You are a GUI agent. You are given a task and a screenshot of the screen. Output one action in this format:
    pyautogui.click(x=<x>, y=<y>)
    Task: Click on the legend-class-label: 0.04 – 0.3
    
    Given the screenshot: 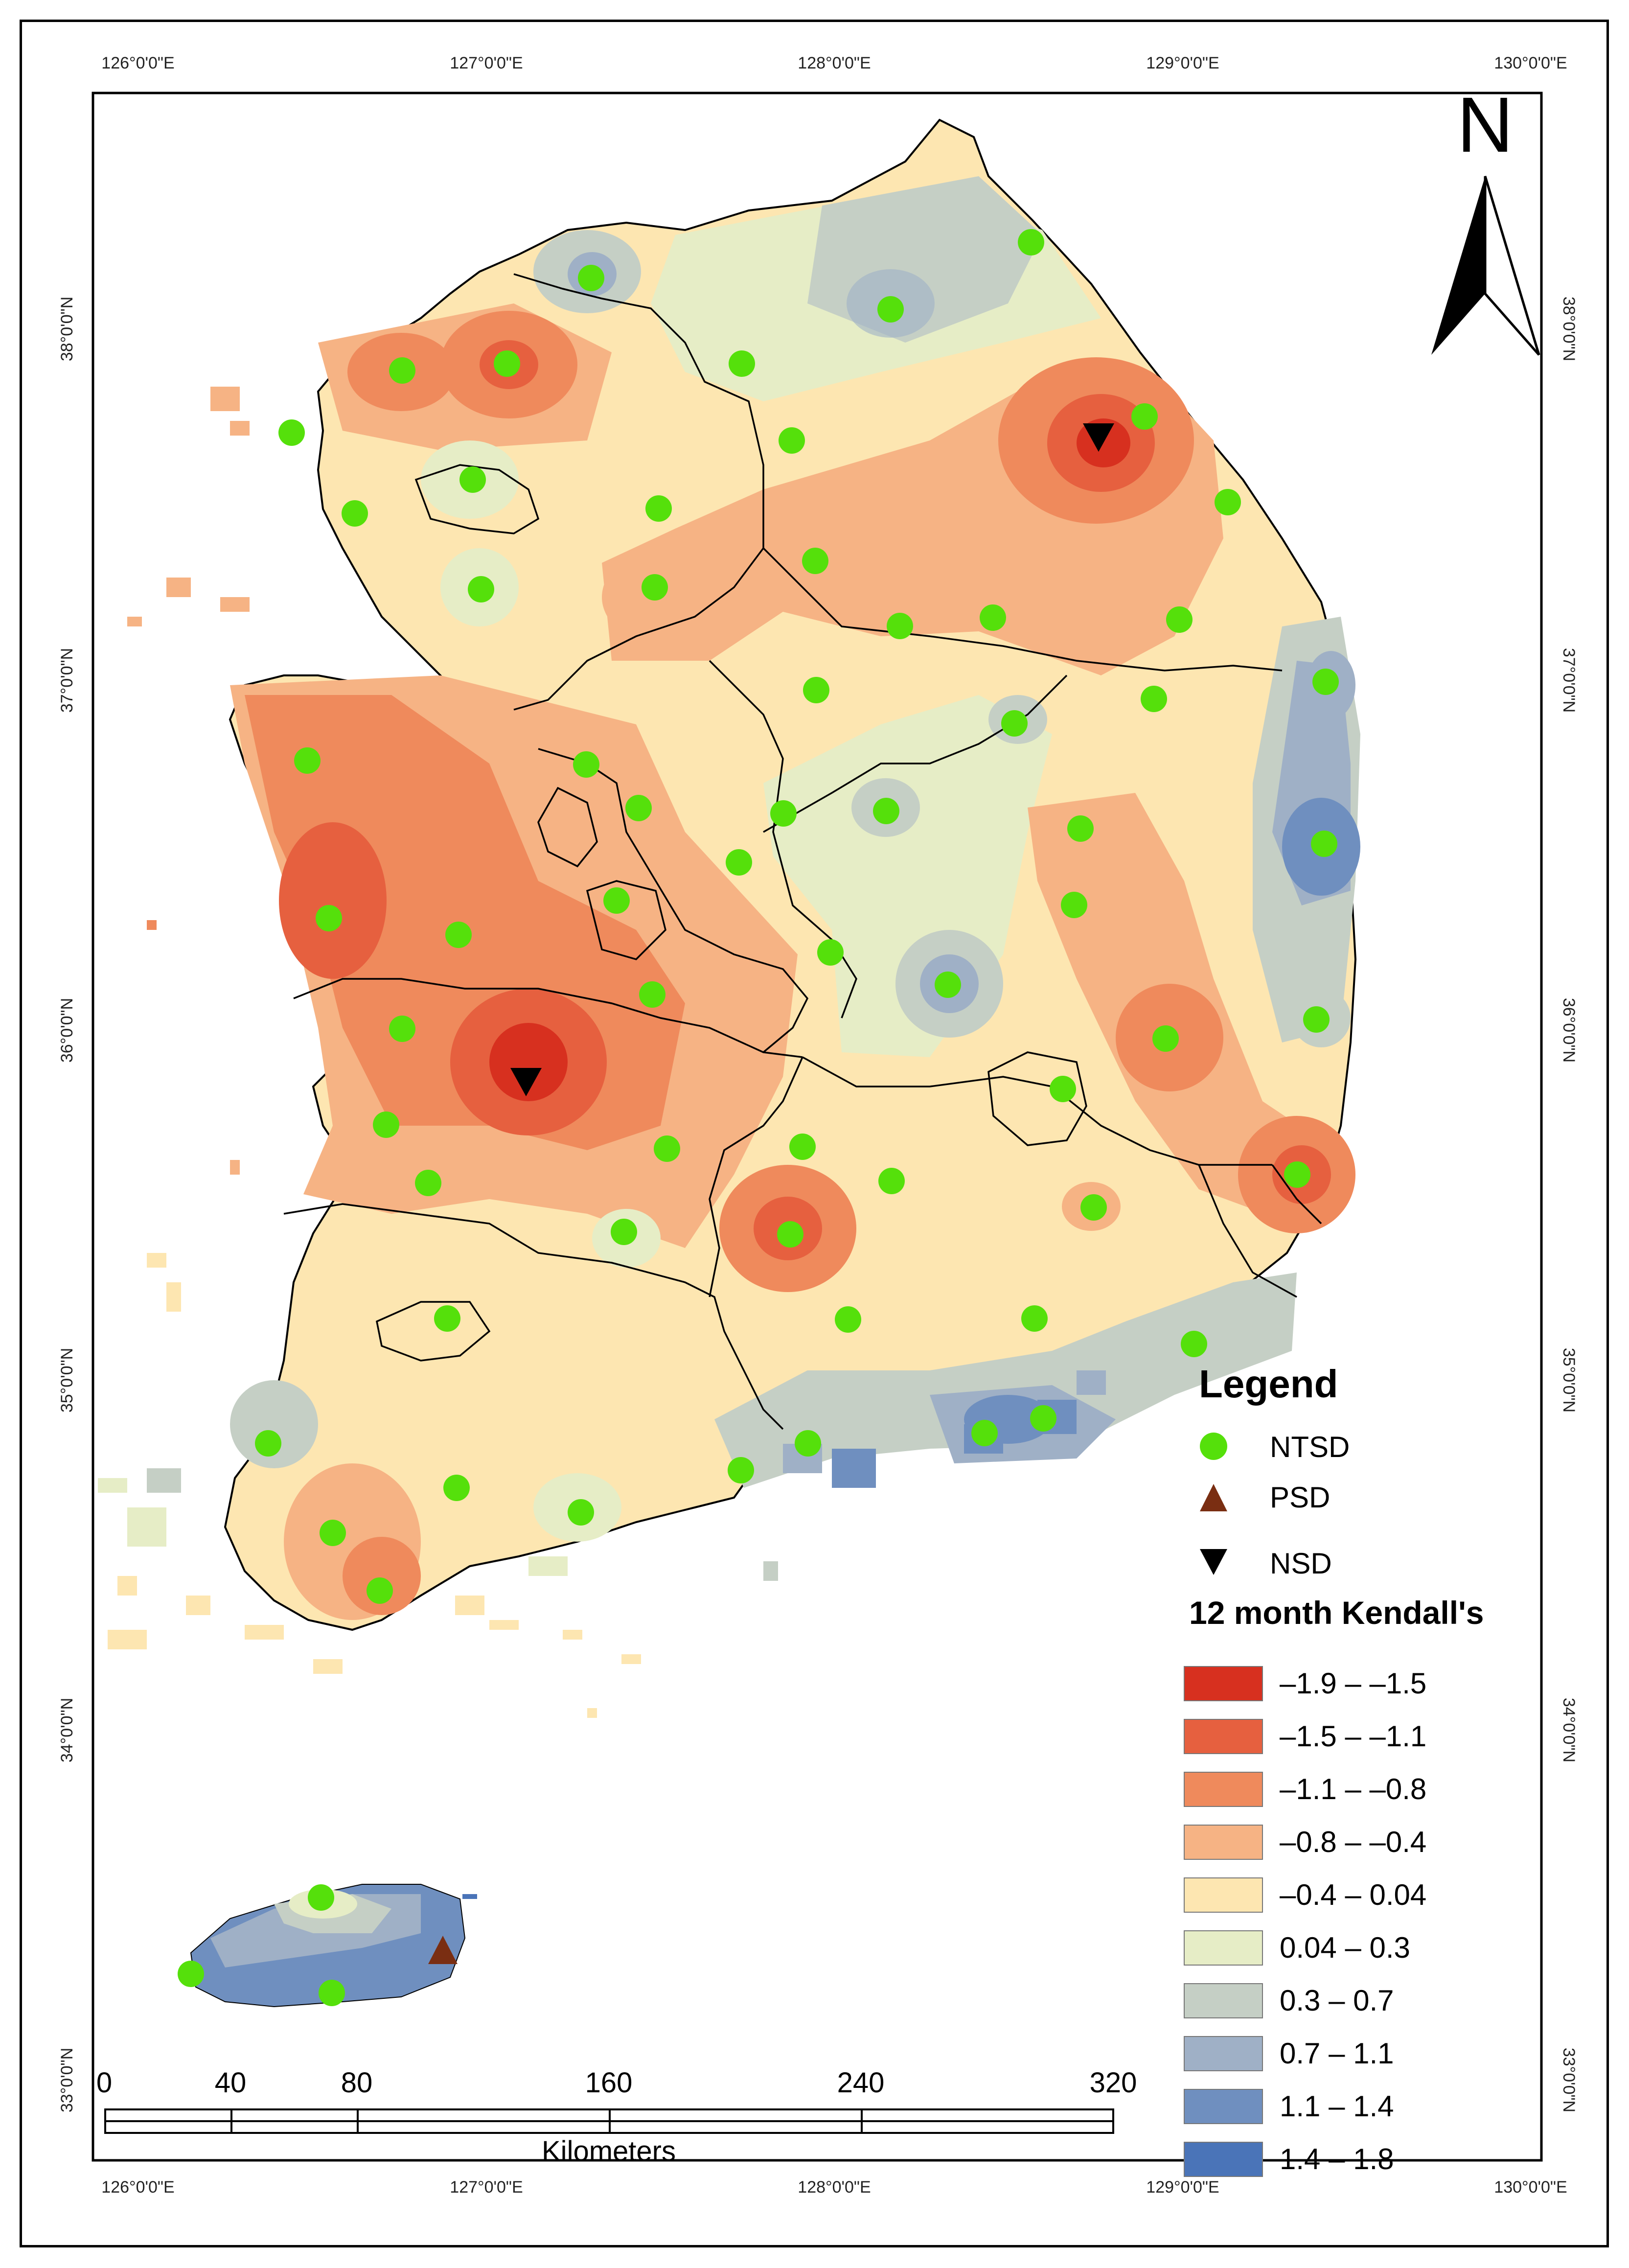 What is the action you would take?
    pyautogui.click(x=1345, y=1947)
    